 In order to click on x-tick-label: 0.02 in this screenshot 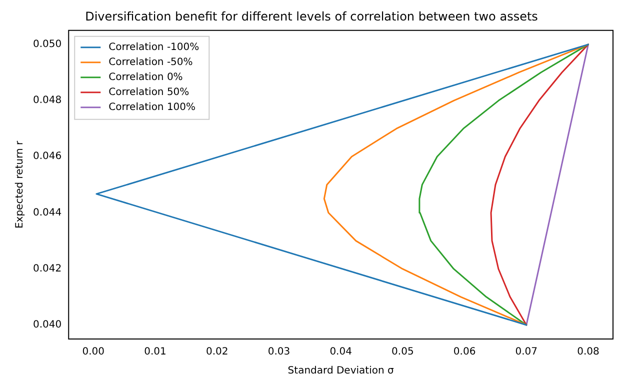, I will do `click(217, 352)`.